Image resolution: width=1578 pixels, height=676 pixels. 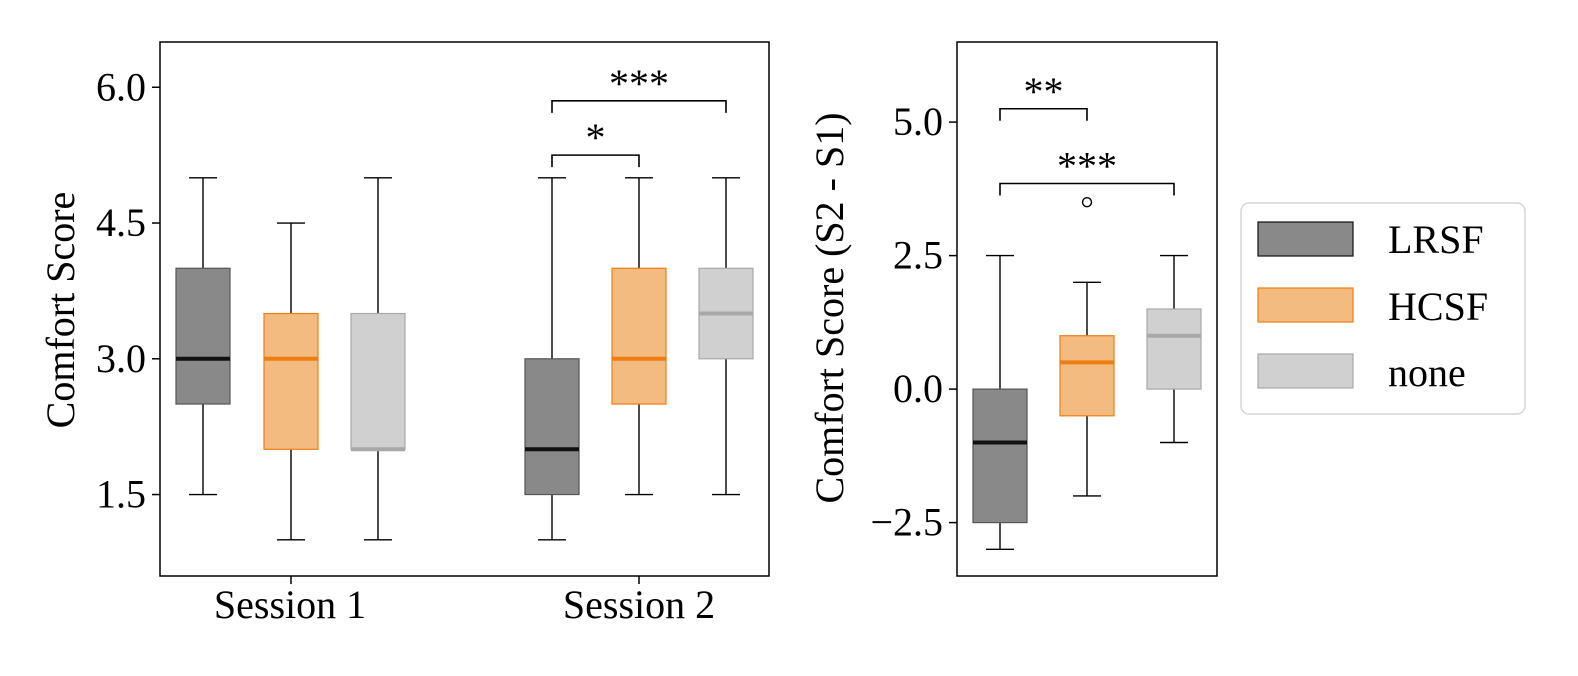 What do you see at coordinates (60, 310) in the screenshot?
I see `left-y-axis-label: Comfort Score` at bounding box center [60, 310].